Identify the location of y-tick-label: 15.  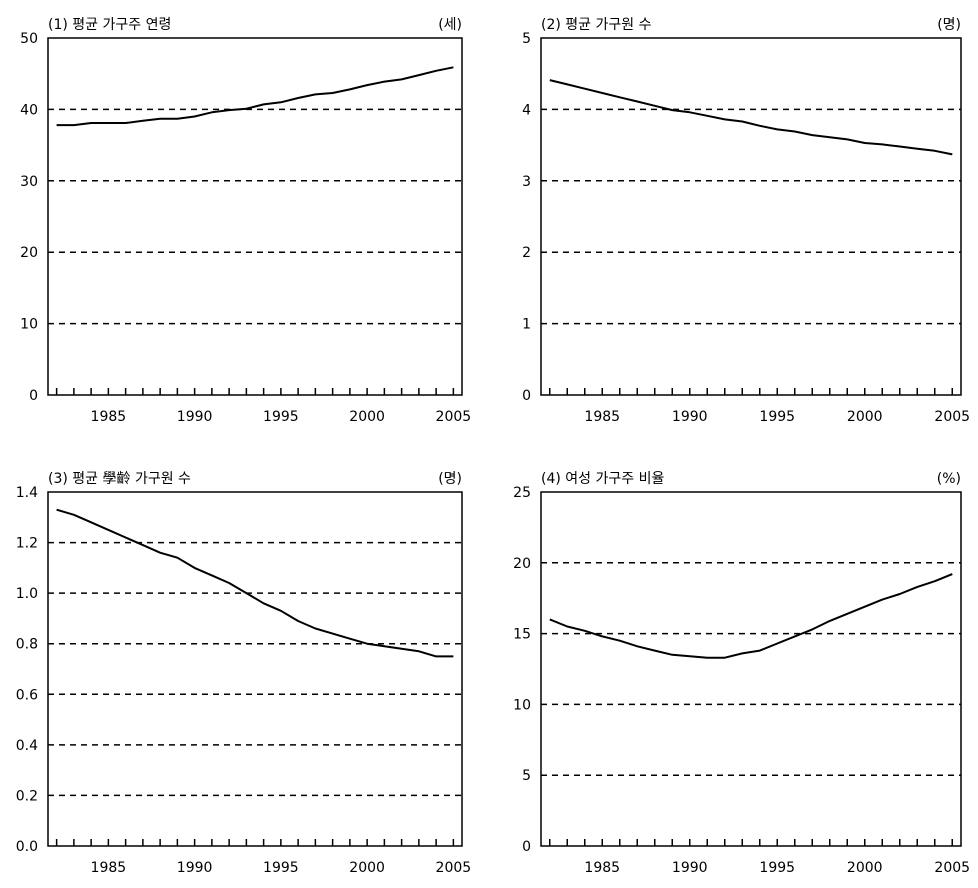
(522, 635).